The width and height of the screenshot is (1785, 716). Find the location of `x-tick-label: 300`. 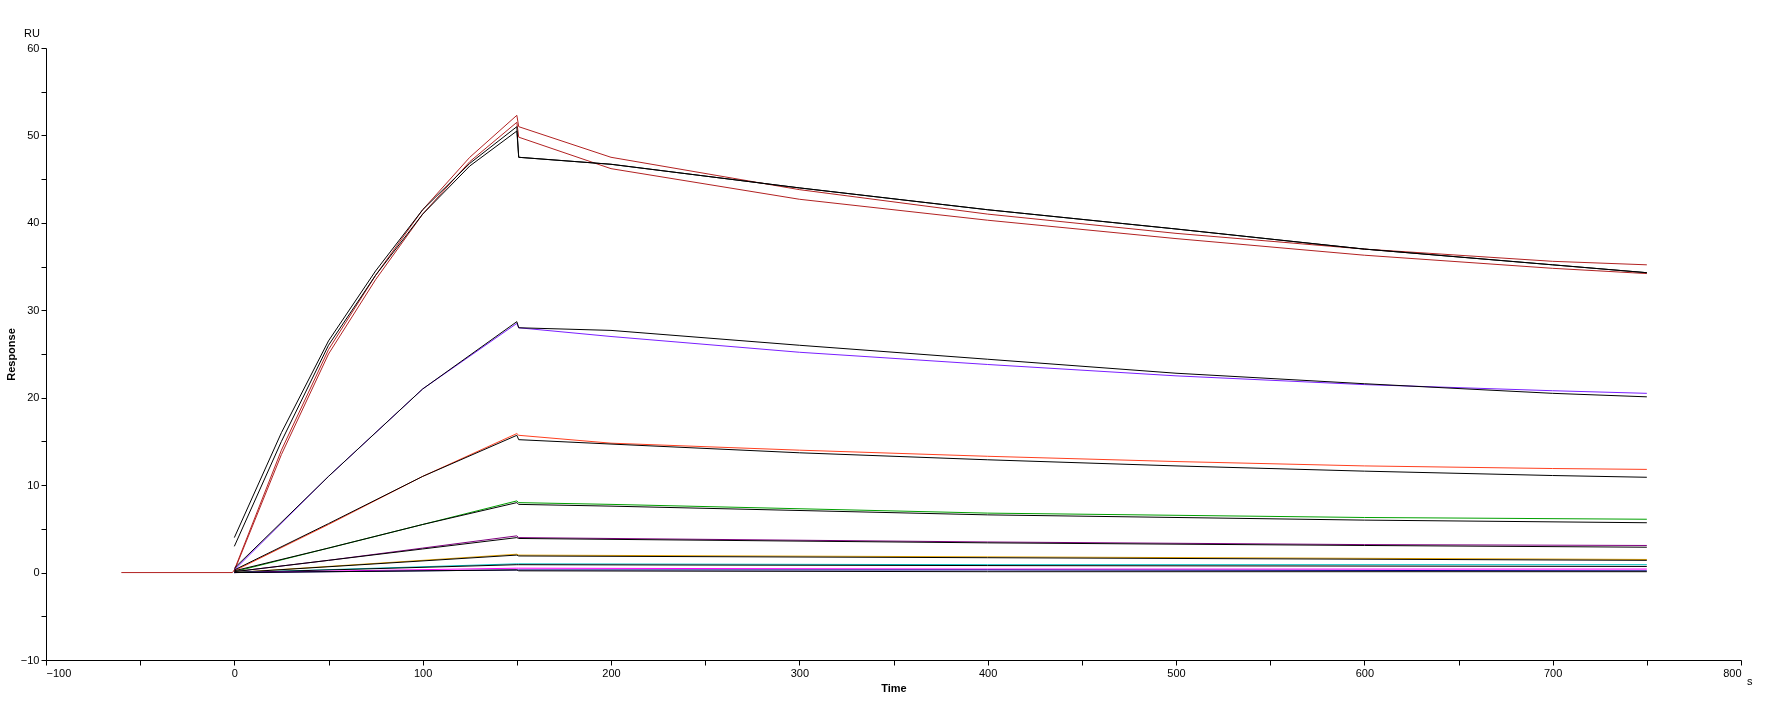

x-tick-label: 300 is located at coordinates (800, 672).